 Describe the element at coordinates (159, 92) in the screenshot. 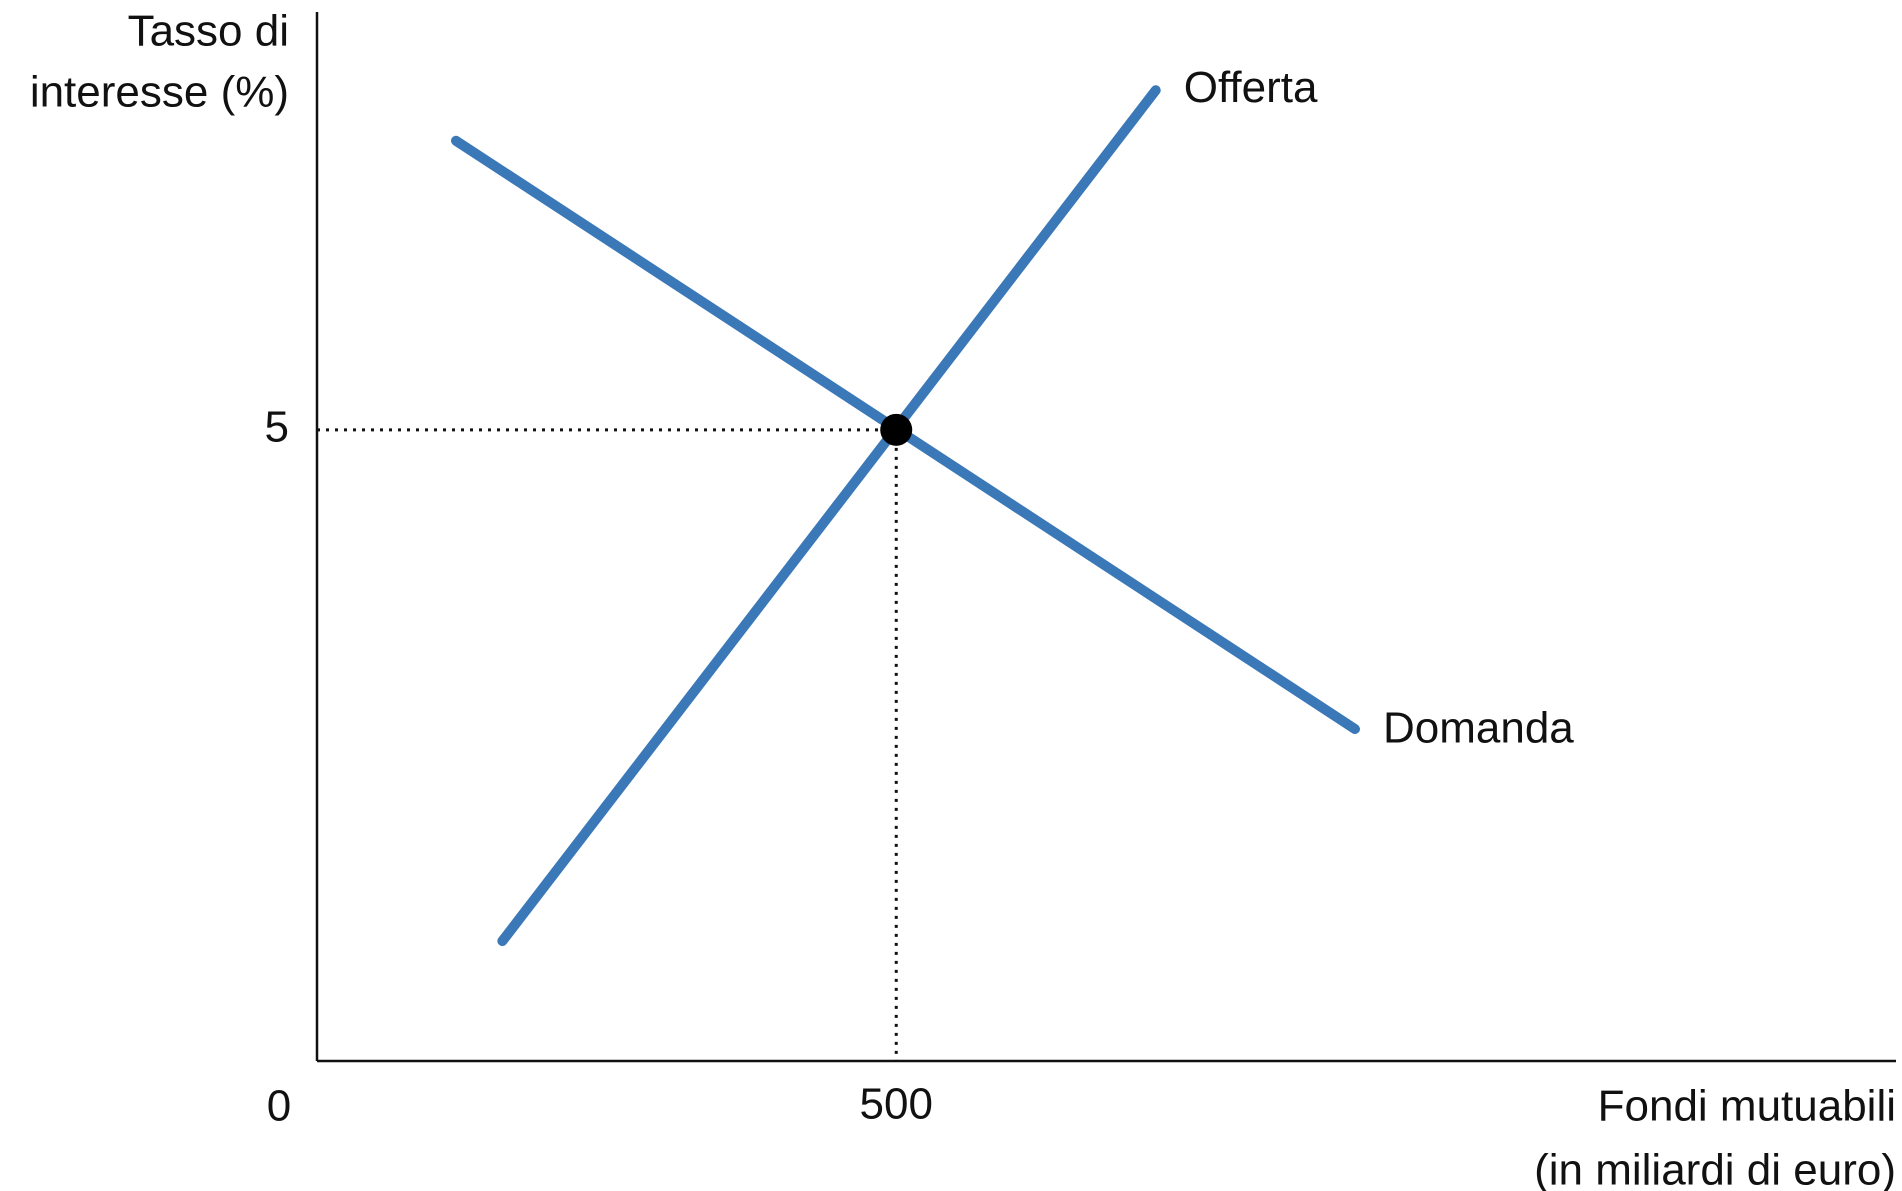

I see `y-axis-label: interesse (%)` at that location.